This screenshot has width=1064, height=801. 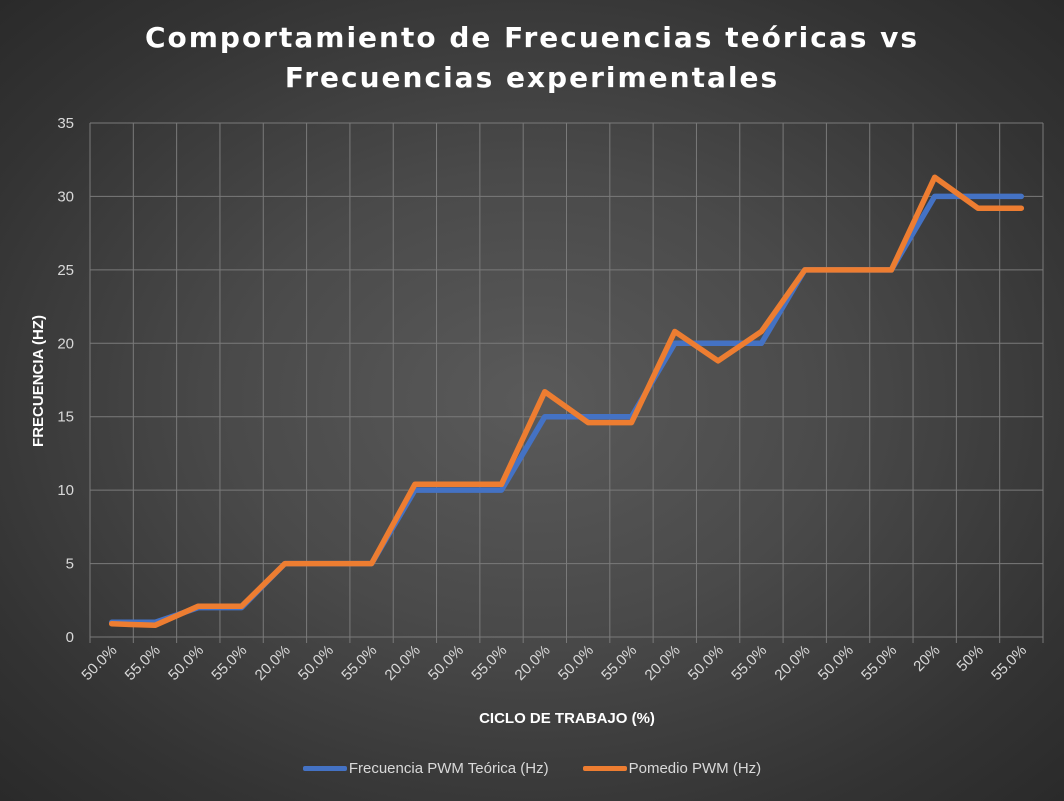 I want to click on x-tick-label: 20%, so click(x=926, y=658).